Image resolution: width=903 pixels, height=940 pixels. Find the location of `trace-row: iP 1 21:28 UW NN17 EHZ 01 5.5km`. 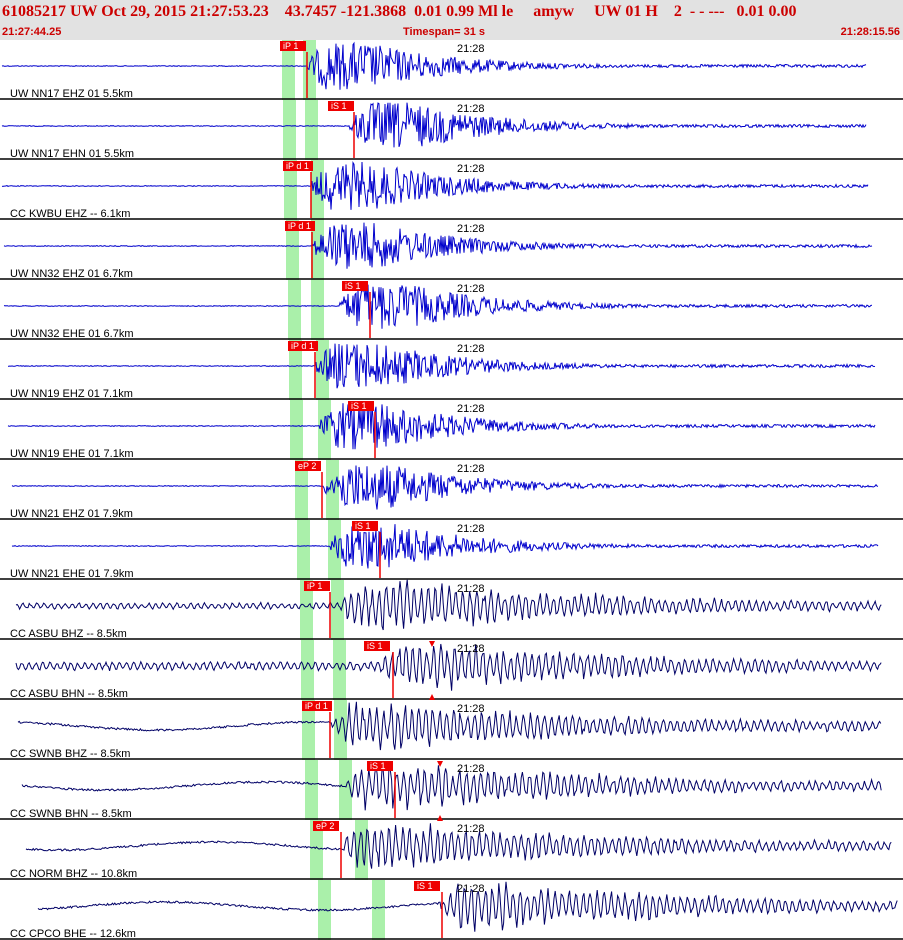

trace-row: iP 1 21:28 UW NN17 EHZ 01 5.5km is located at coordinates (451, 70).